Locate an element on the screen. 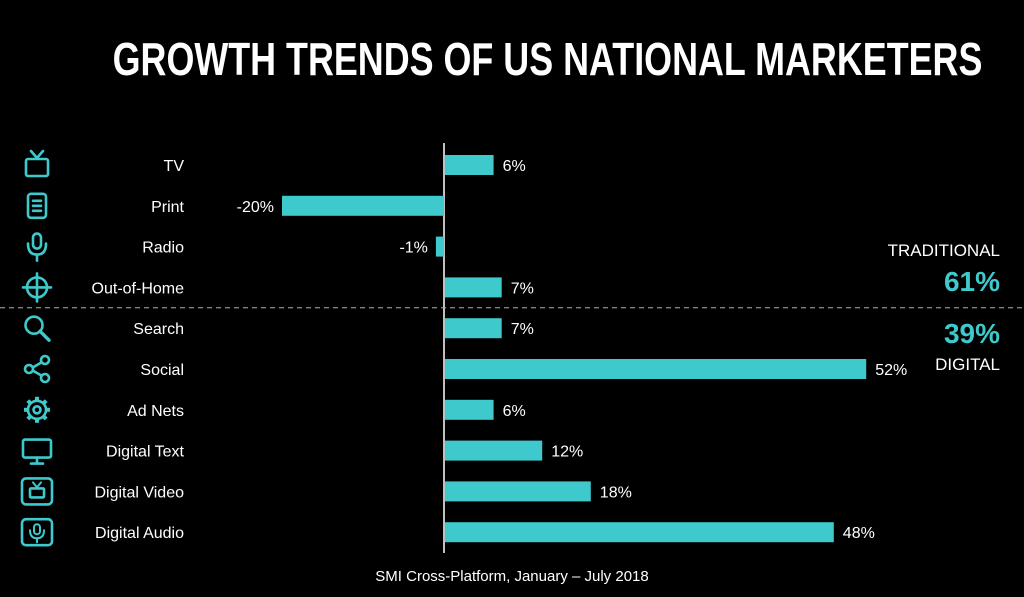 The height and width of the screenshot is (597, 1024). category-label: Search is located at coordinates (158, 329).